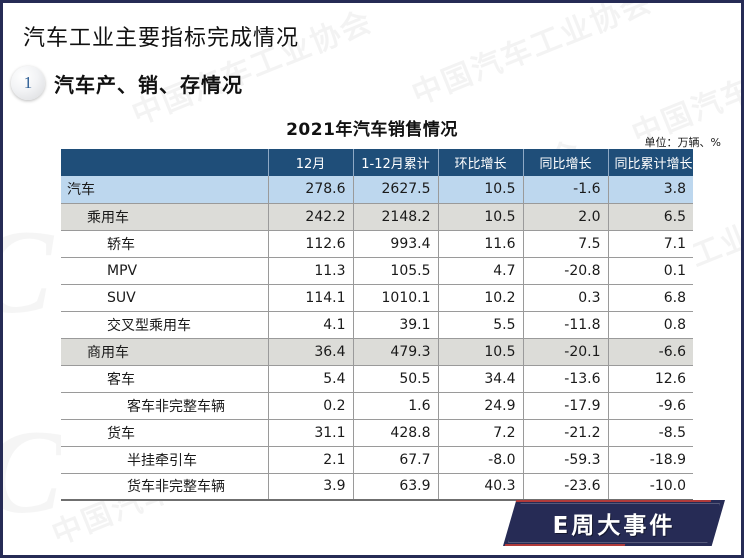  I want to click on cell-value: 34.4, so click(480, 379).